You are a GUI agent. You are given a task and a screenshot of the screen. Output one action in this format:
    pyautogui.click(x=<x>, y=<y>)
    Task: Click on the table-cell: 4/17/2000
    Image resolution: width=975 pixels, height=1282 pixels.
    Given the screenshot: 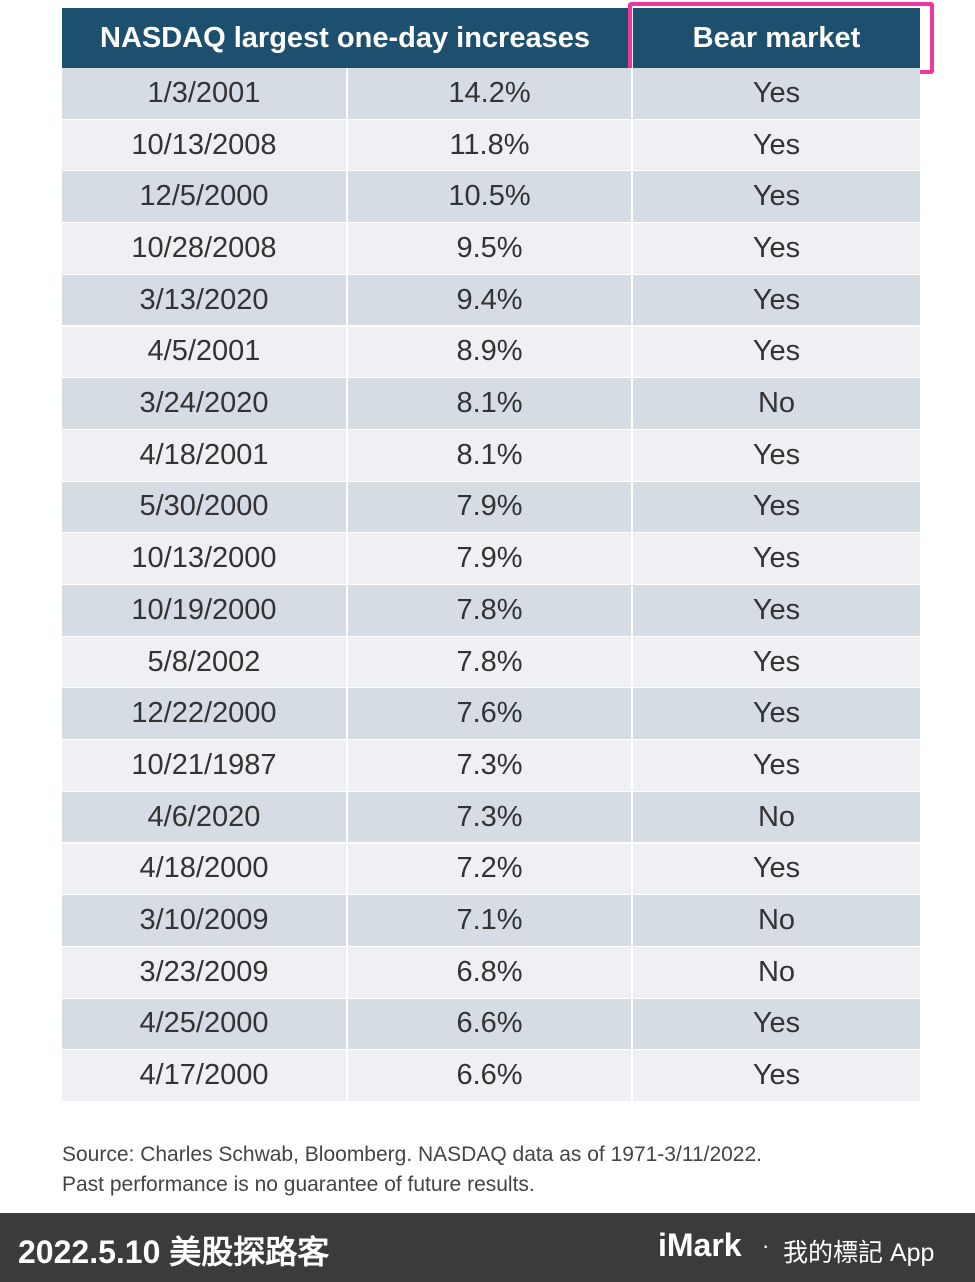 What is the action you would take?
    pyautogui.click(x=205, y=1076)
    